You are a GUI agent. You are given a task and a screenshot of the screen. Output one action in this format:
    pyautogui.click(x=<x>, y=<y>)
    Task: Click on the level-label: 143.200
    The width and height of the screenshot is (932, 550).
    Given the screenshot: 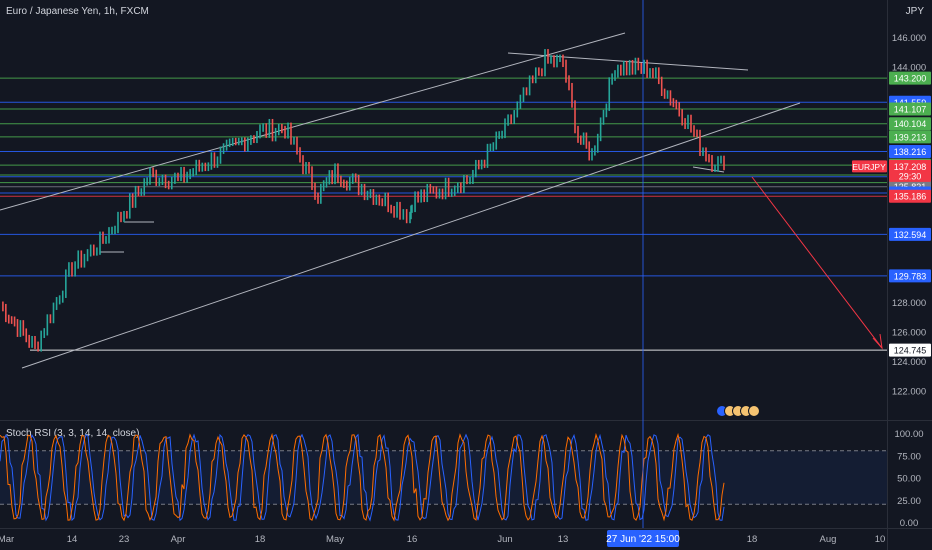 What is the action you would take?
    pyautogui.click(x=910, y=79)
    